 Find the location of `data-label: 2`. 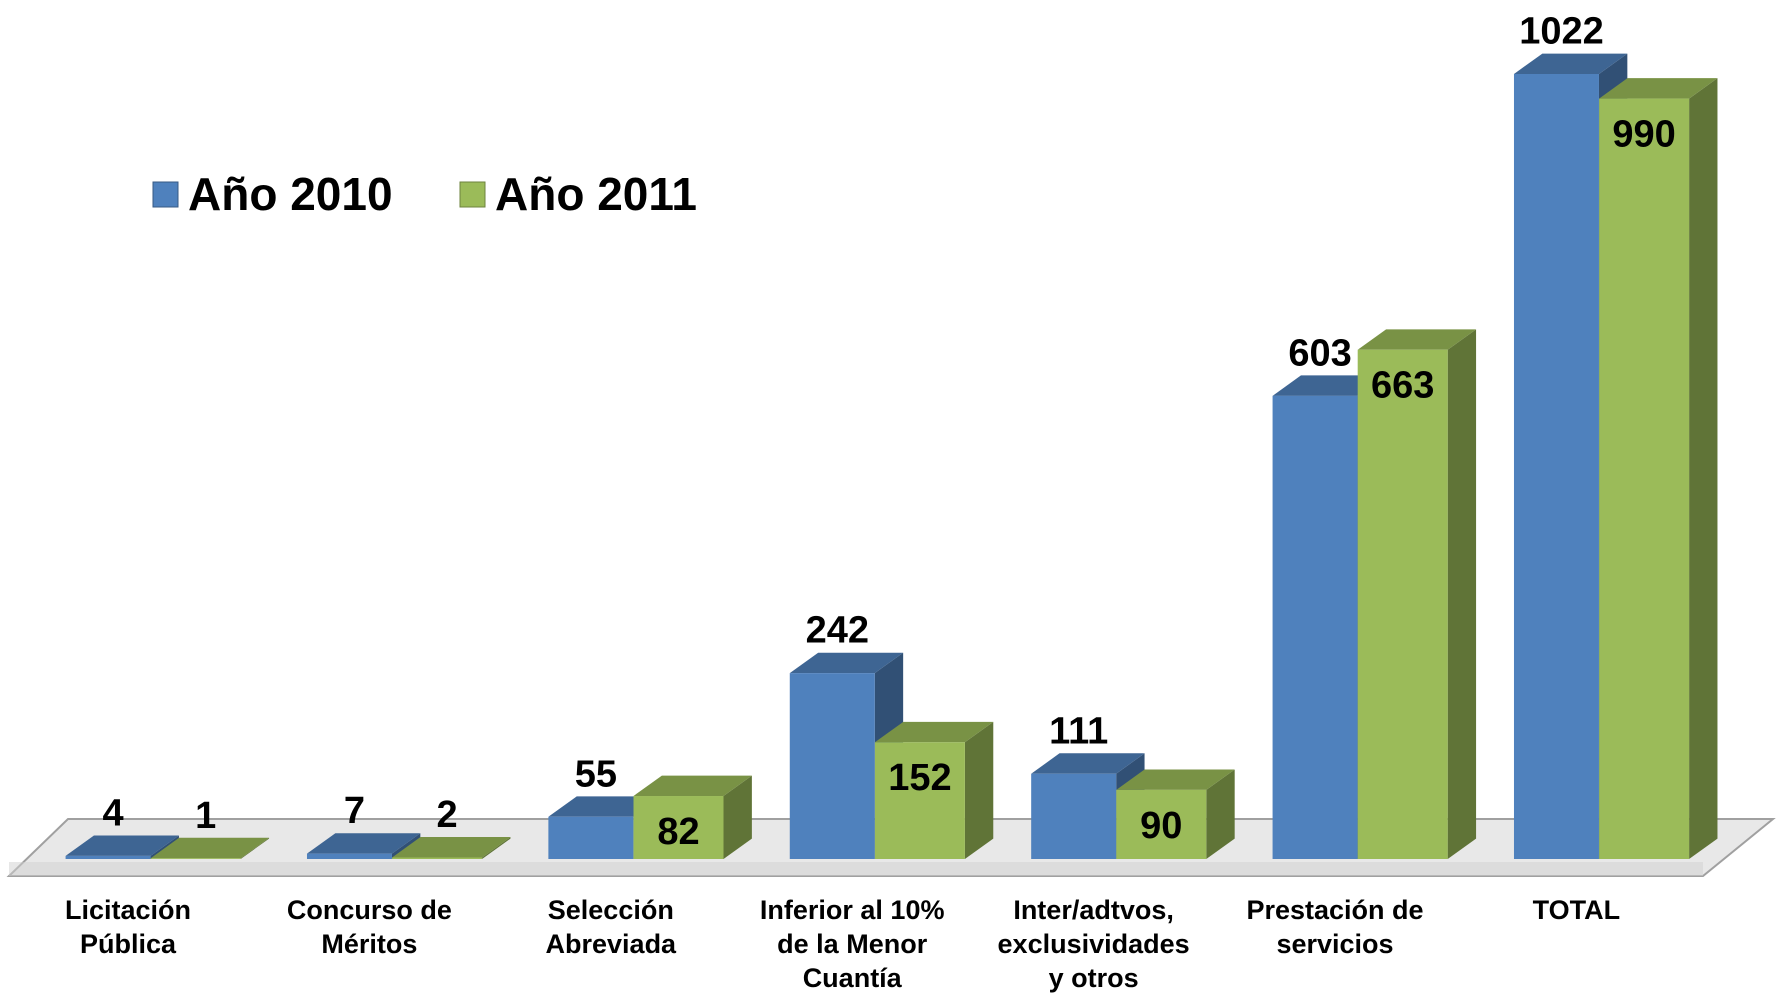

data-label: 2 is located at coordinates (447, 815).